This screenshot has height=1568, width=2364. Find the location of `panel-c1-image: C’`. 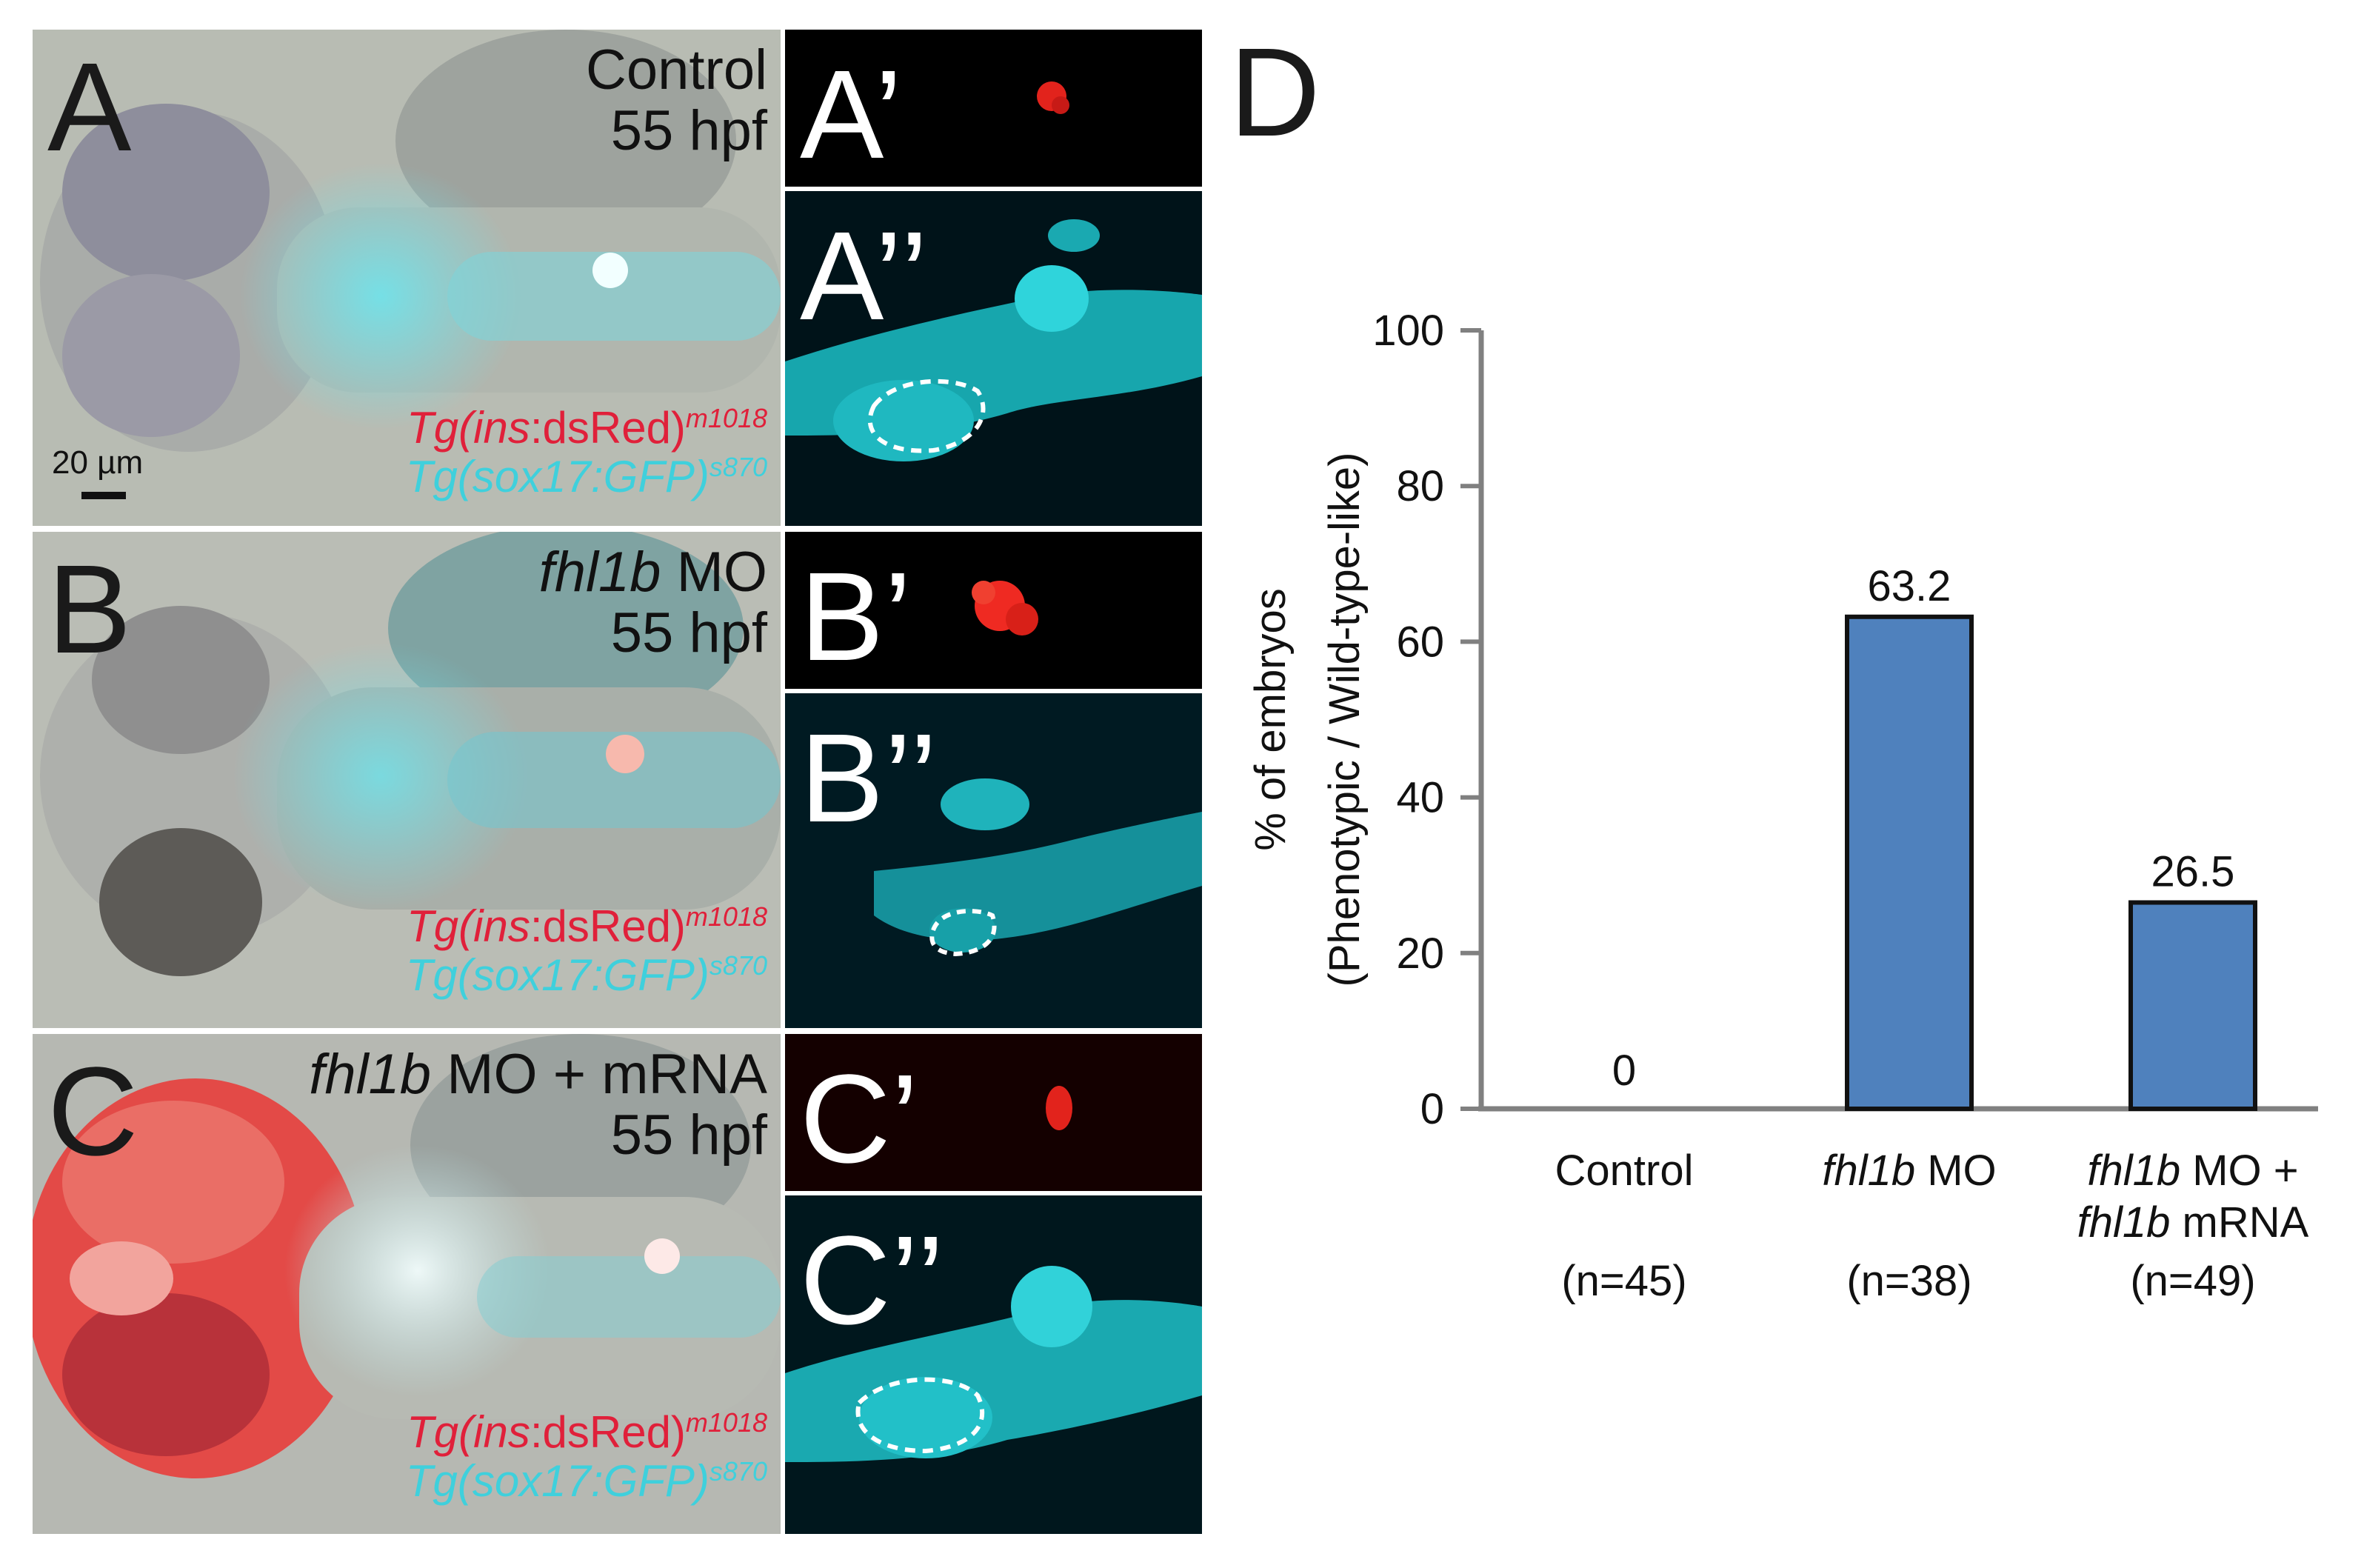

panel-c1-image: C’ is located at coordinates (993, 1112).